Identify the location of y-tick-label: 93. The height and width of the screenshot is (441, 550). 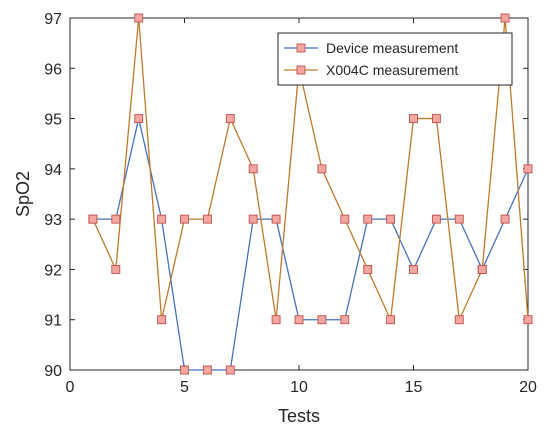
(53, 220).